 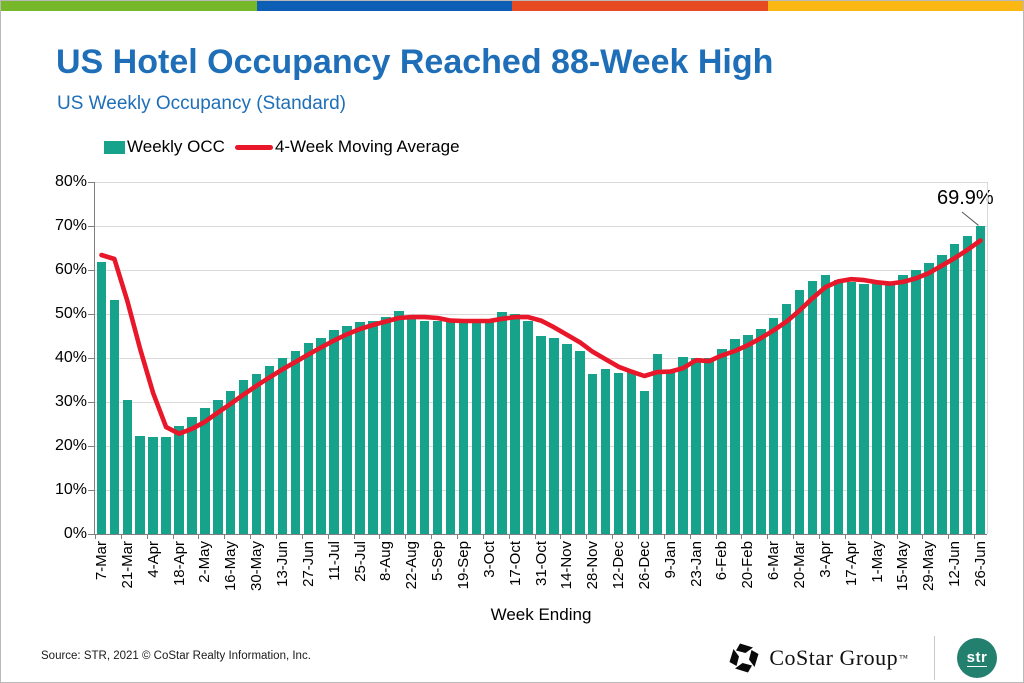 I want to click on x-axis-title: Week Ending, so click(x=541, y=614).